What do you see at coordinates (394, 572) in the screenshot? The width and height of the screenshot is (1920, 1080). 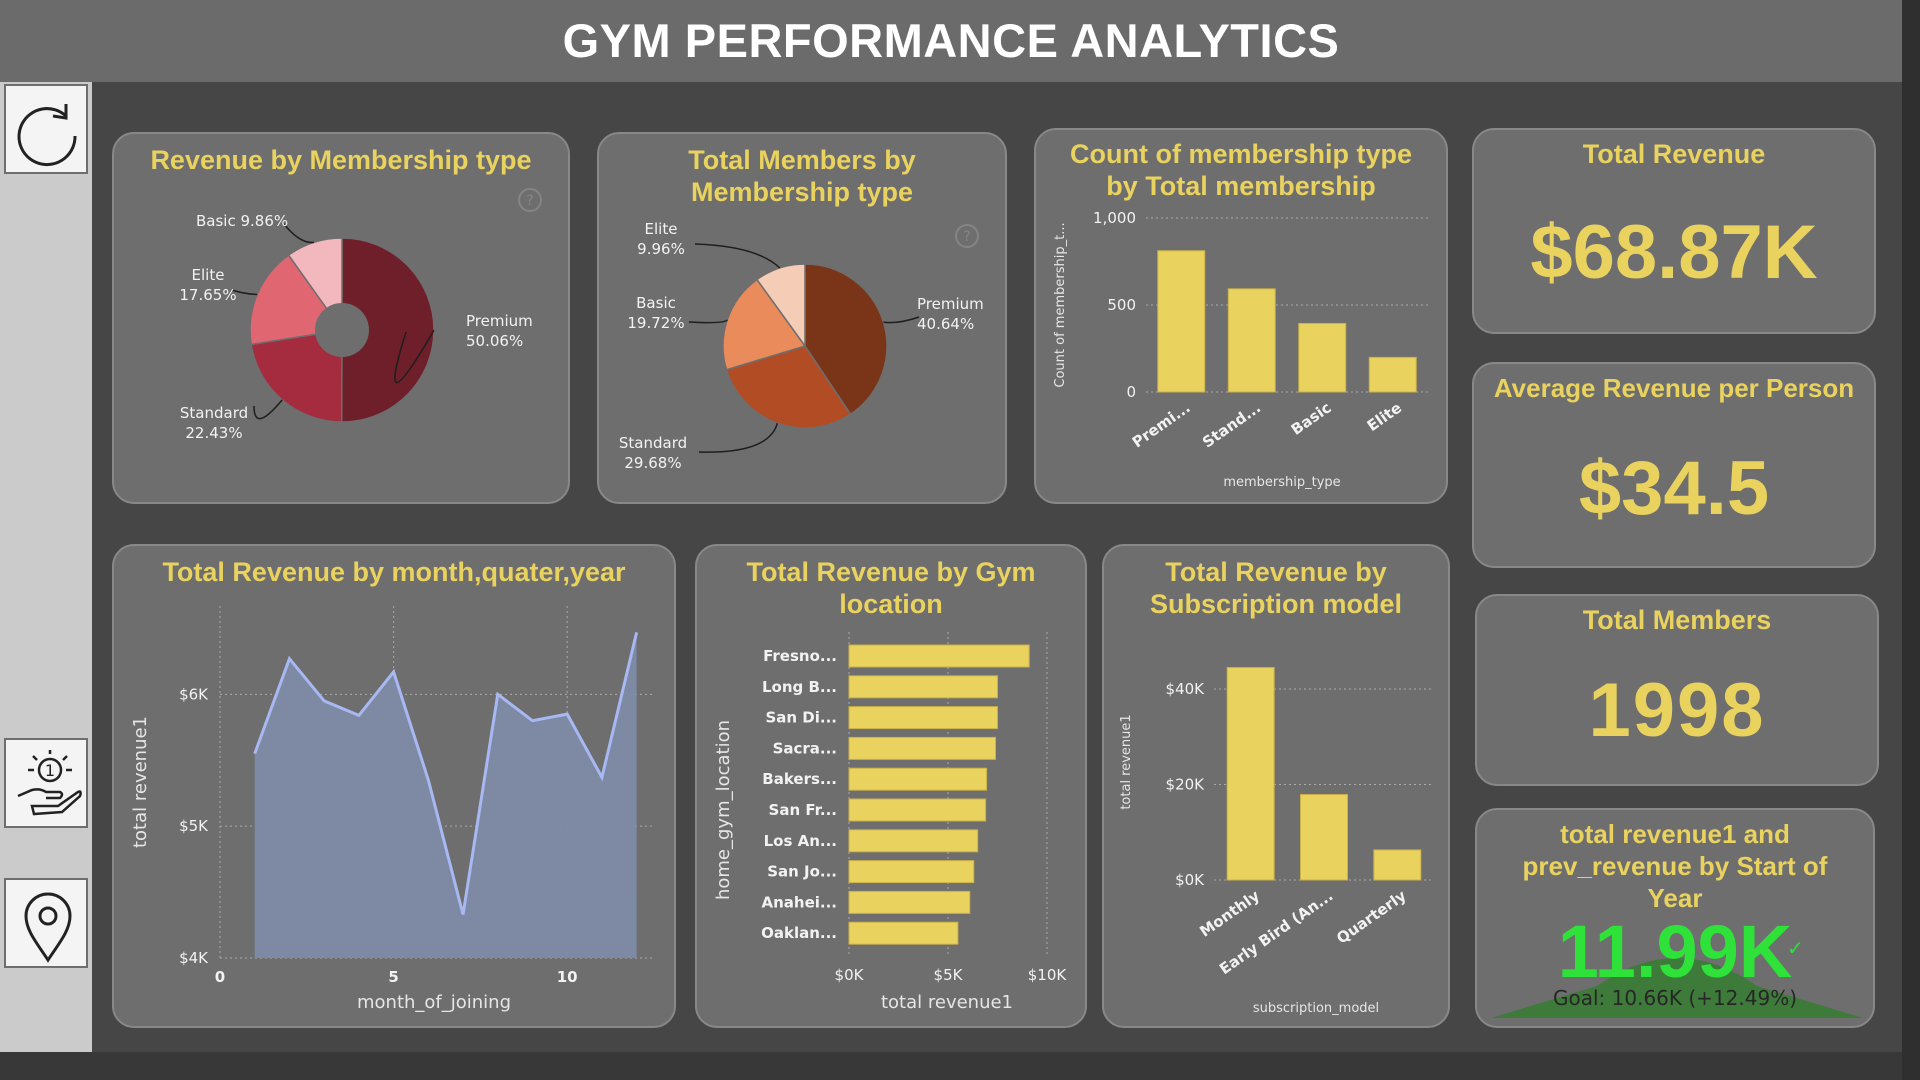 I see `chart-title: Total Revenue by month,quater,year` at bounding box center [394, 572].